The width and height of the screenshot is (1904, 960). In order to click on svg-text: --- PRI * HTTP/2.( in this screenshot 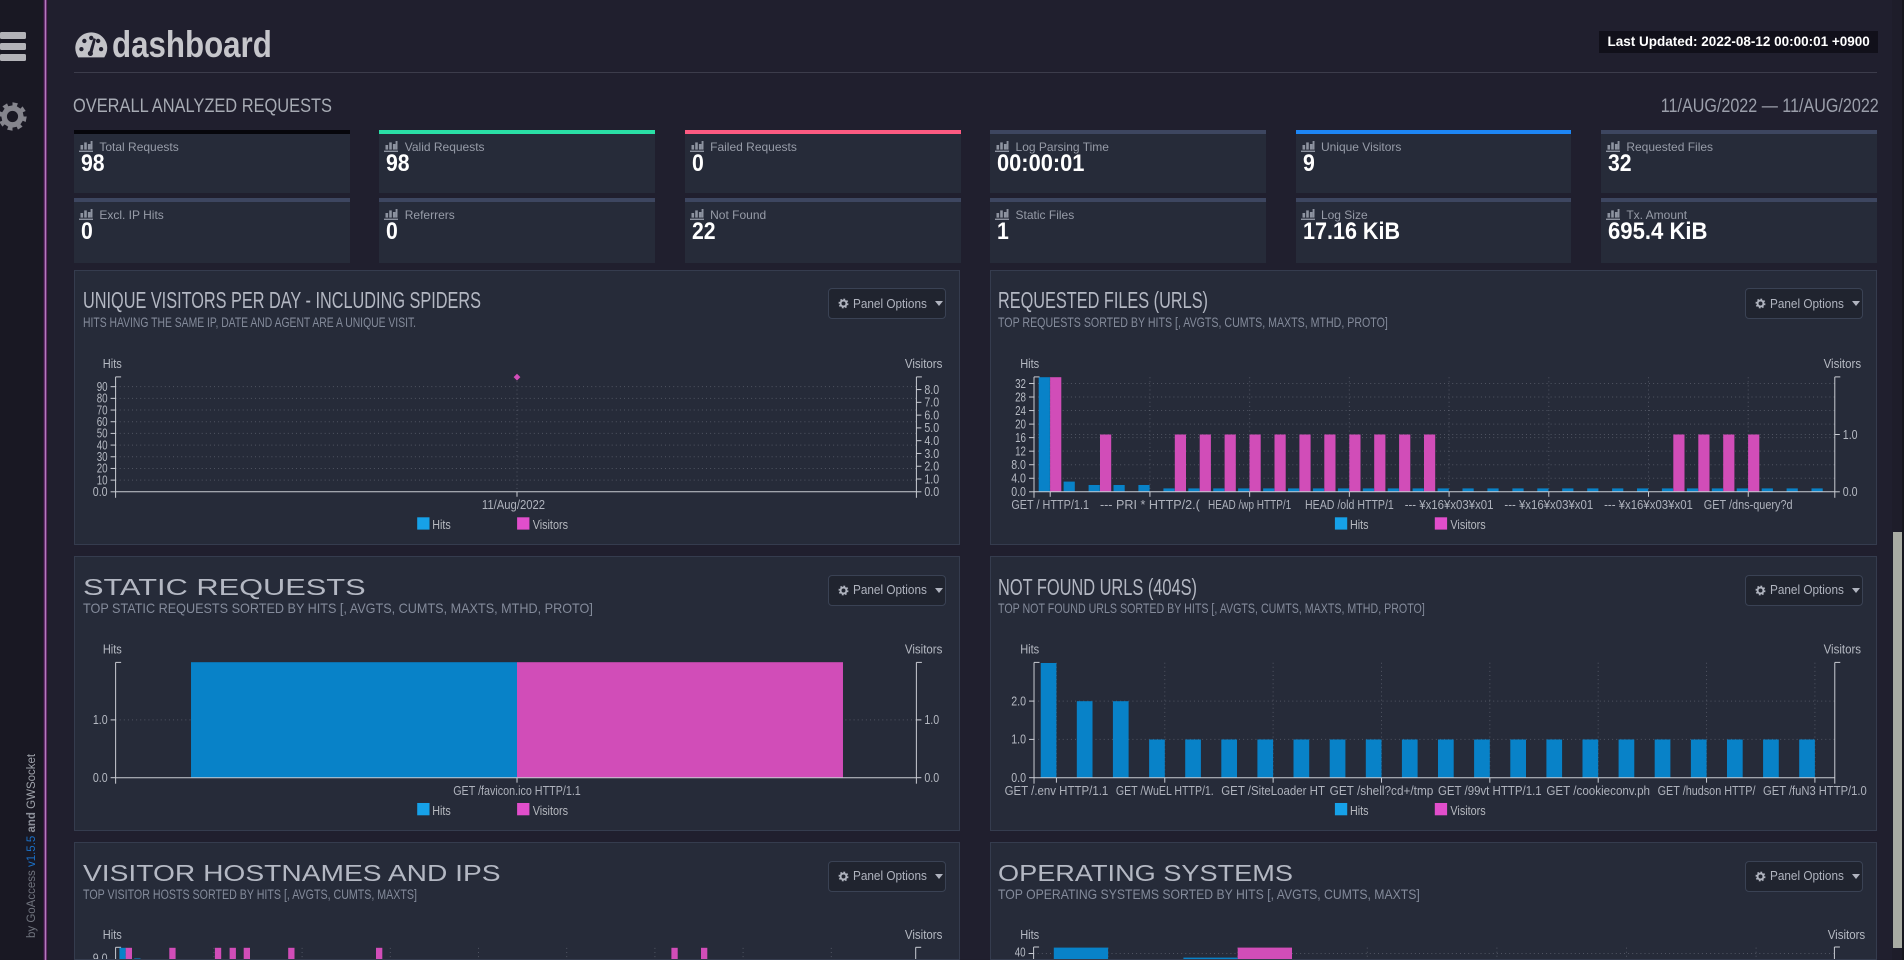, I will do `click(1150, 504)`.